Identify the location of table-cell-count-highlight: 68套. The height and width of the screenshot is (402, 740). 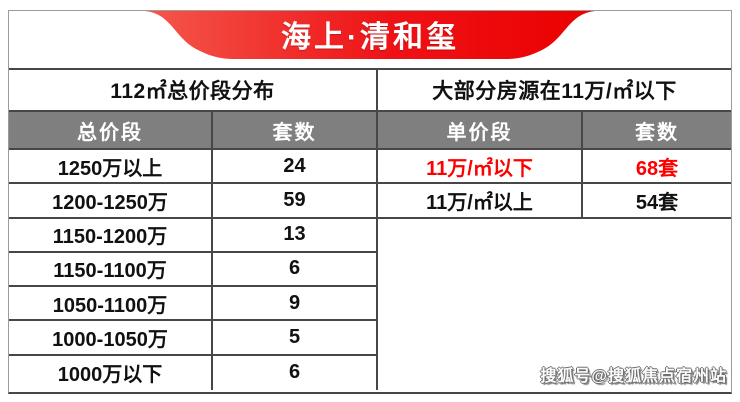
(657, 167).